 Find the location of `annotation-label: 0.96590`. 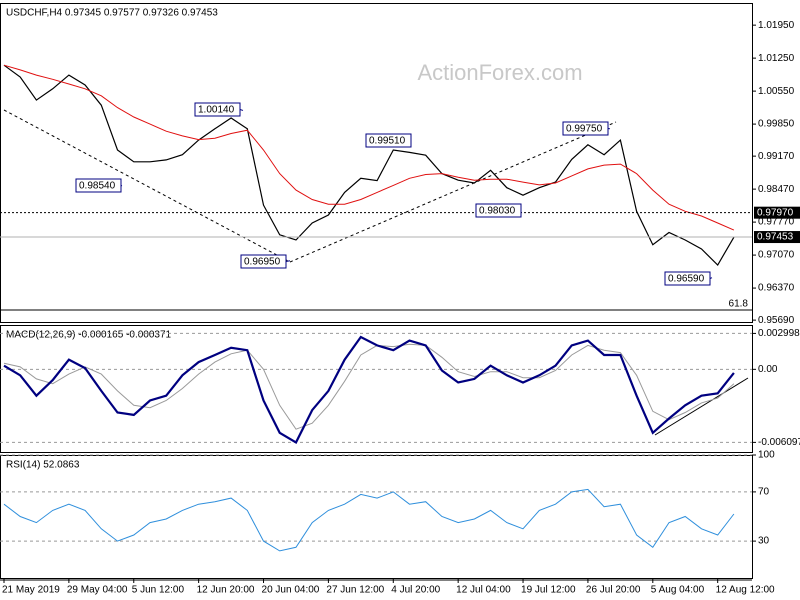

annotation-label: 0.96590 is located at coordinates (686, 279).